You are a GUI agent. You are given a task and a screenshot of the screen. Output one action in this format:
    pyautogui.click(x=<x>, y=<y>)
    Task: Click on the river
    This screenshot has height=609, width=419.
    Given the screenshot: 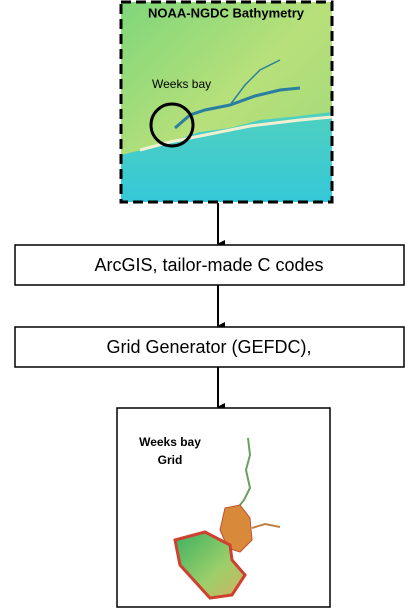 What is the action you would take?
    pyautogui.click(x=255, y=82)
    